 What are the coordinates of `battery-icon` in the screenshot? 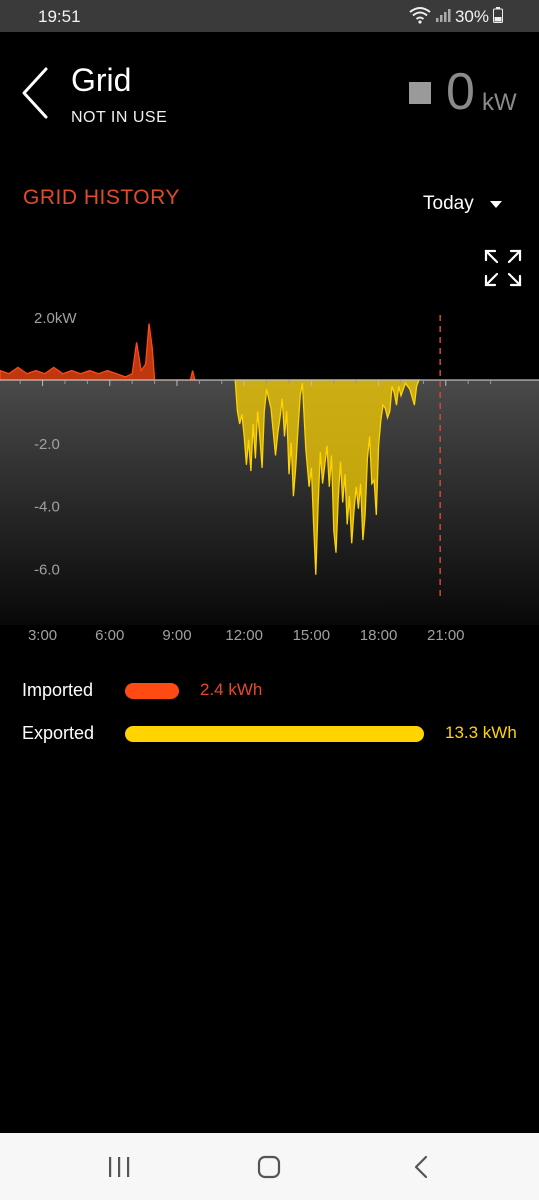 It's located at (498, 17).